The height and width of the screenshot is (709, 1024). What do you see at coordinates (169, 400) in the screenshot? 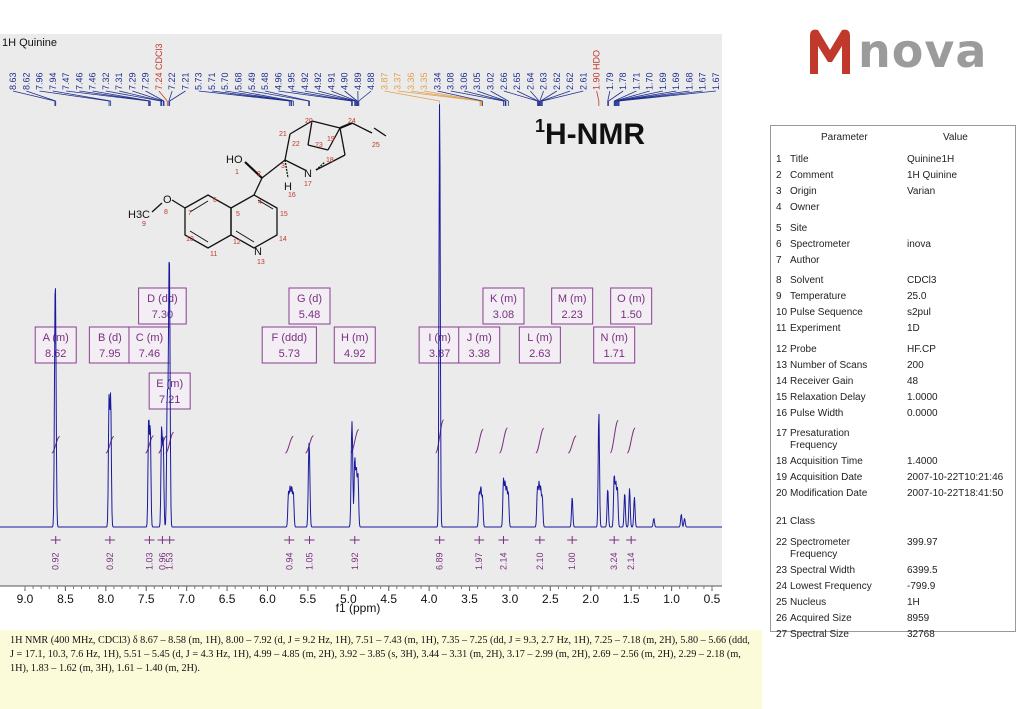
I see `multiplet-shift: 7.21` at bounding box center [169, 400].